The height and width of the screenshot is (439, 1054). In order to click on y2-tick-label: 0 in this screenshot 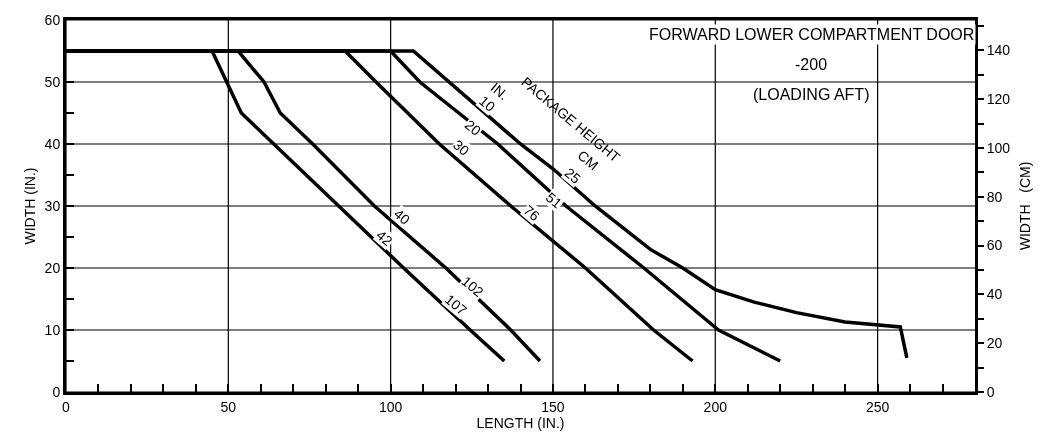, I will do `click(990, 391)`.